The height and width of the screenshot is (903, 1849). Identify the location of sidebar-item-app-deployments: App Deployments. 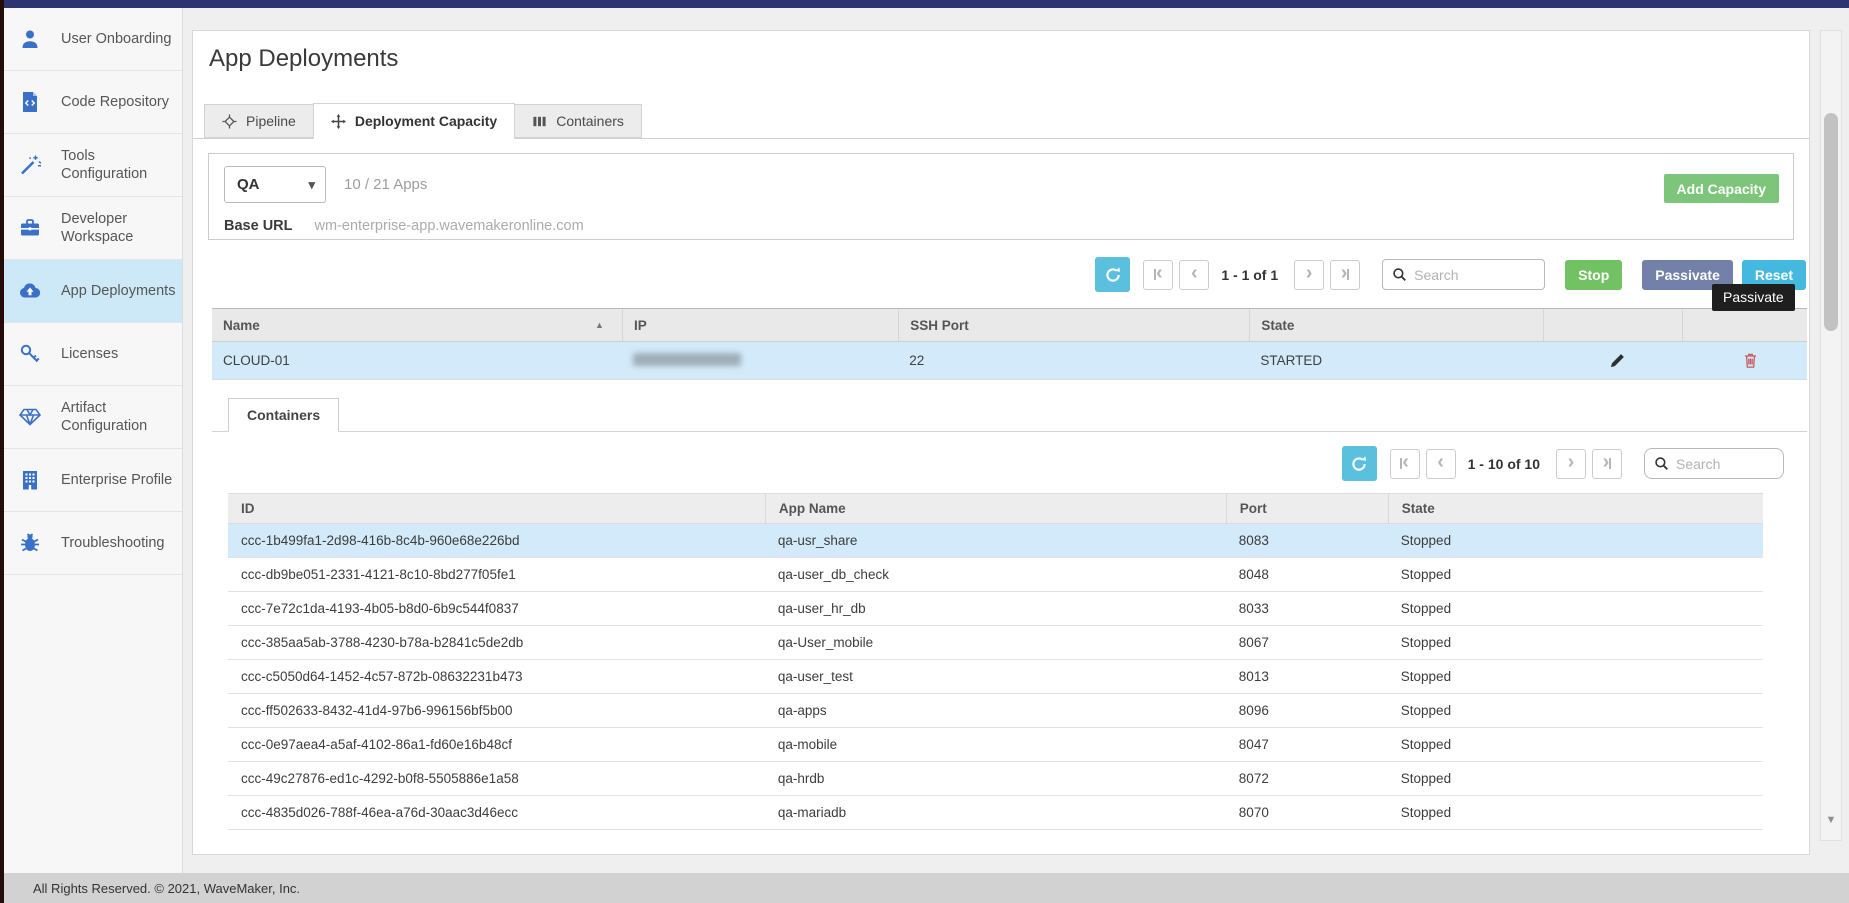
(93, 291).